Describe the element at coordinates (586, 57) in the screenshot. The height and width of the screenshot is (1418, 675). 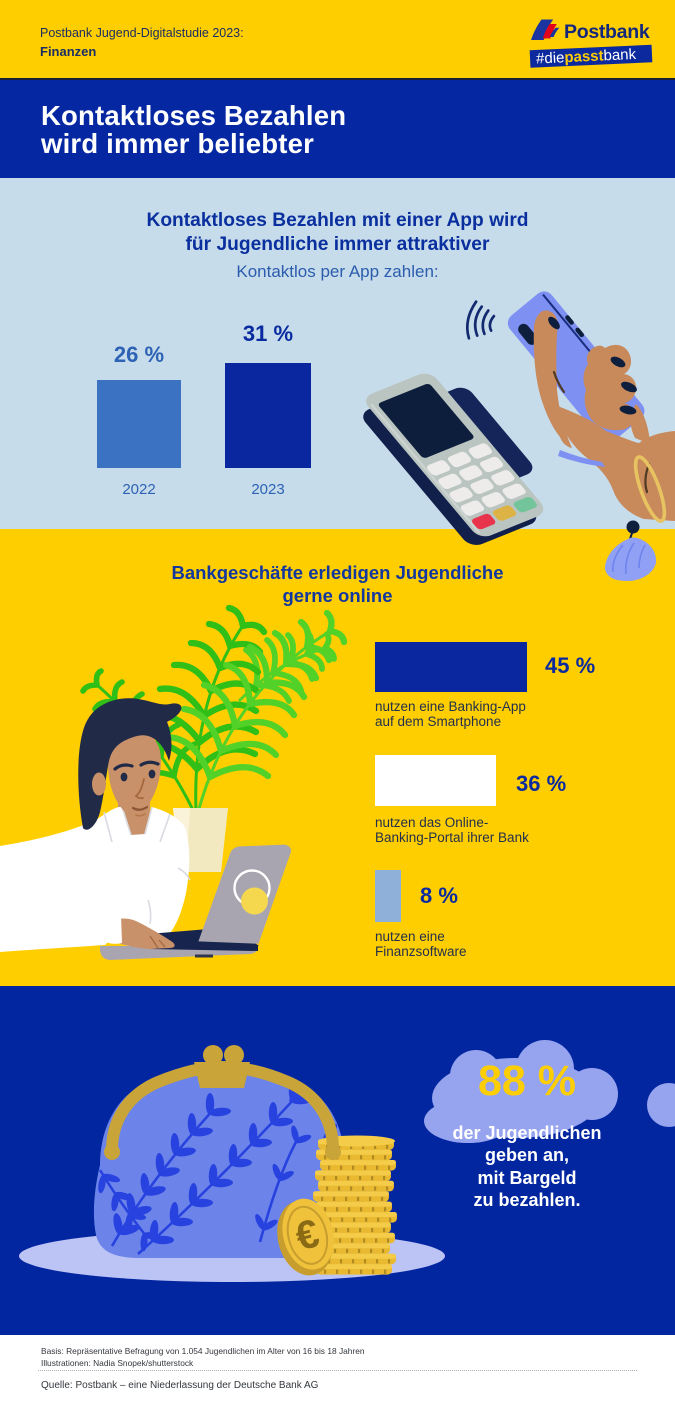
I see `svg-text: #diepasstbank` at that location.